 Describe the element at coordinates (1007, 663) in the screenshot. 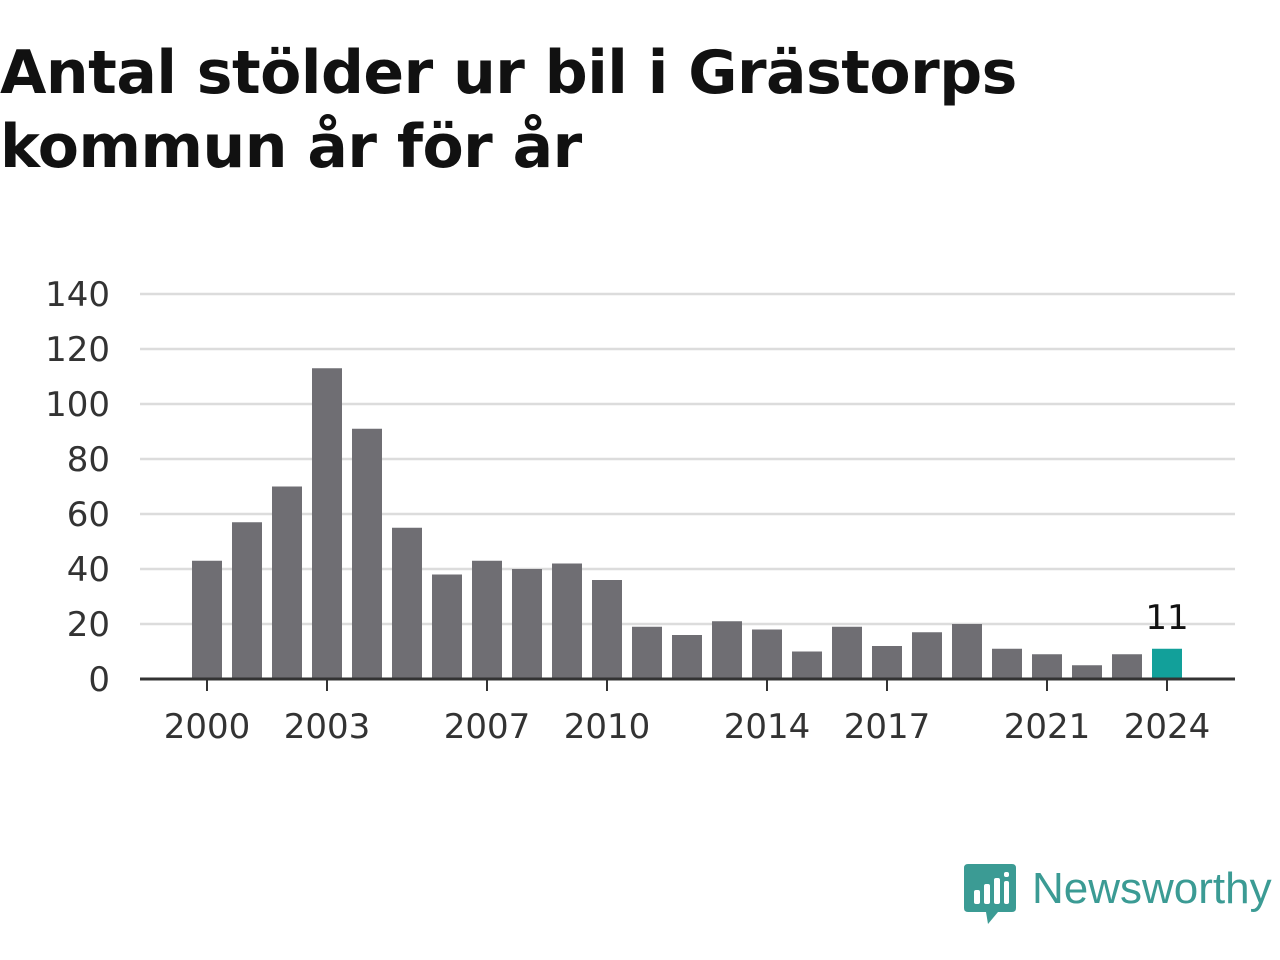

I see `bar-2020` at that location.